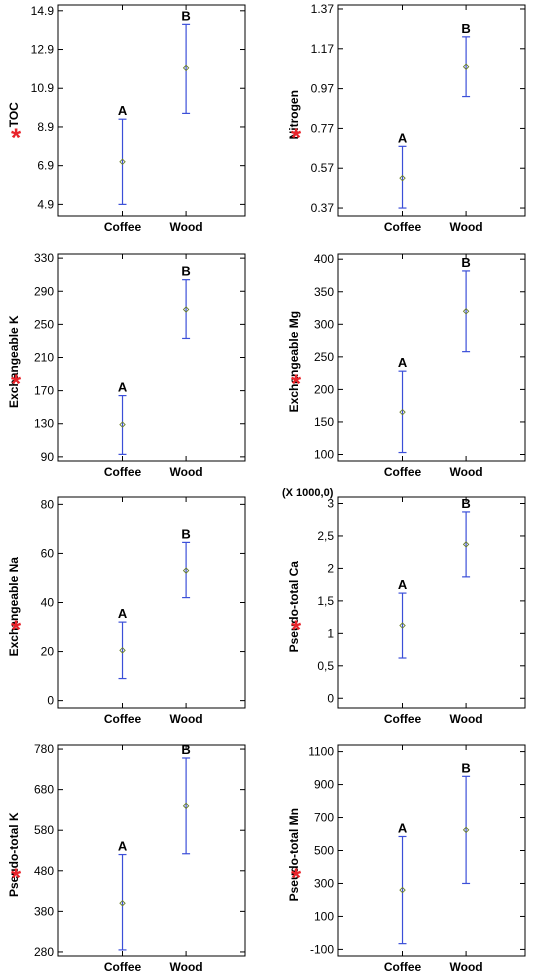 The image size is (550, 974). Describe the element at coordinates (330, 503) in the screenshot. I see `y-tick-label: 3` at that location.